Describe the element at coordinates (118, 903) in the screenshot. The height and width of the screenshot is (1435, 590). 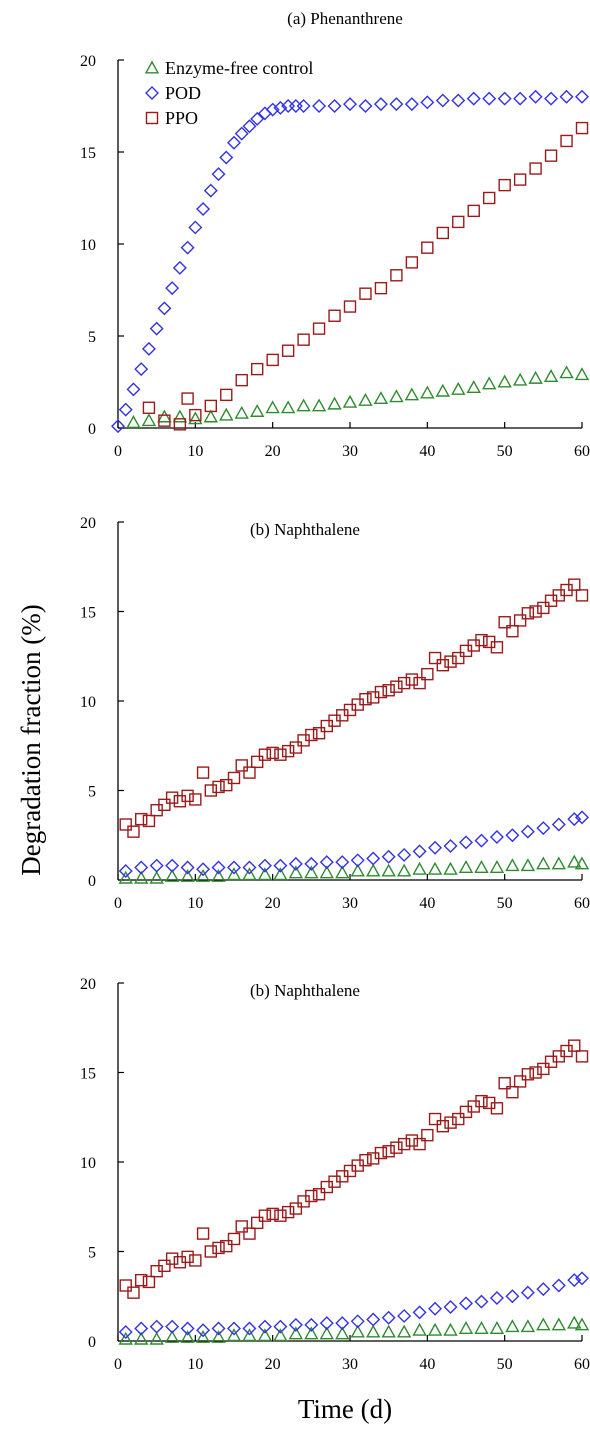
I see `x-tick-label: 0` at that location.